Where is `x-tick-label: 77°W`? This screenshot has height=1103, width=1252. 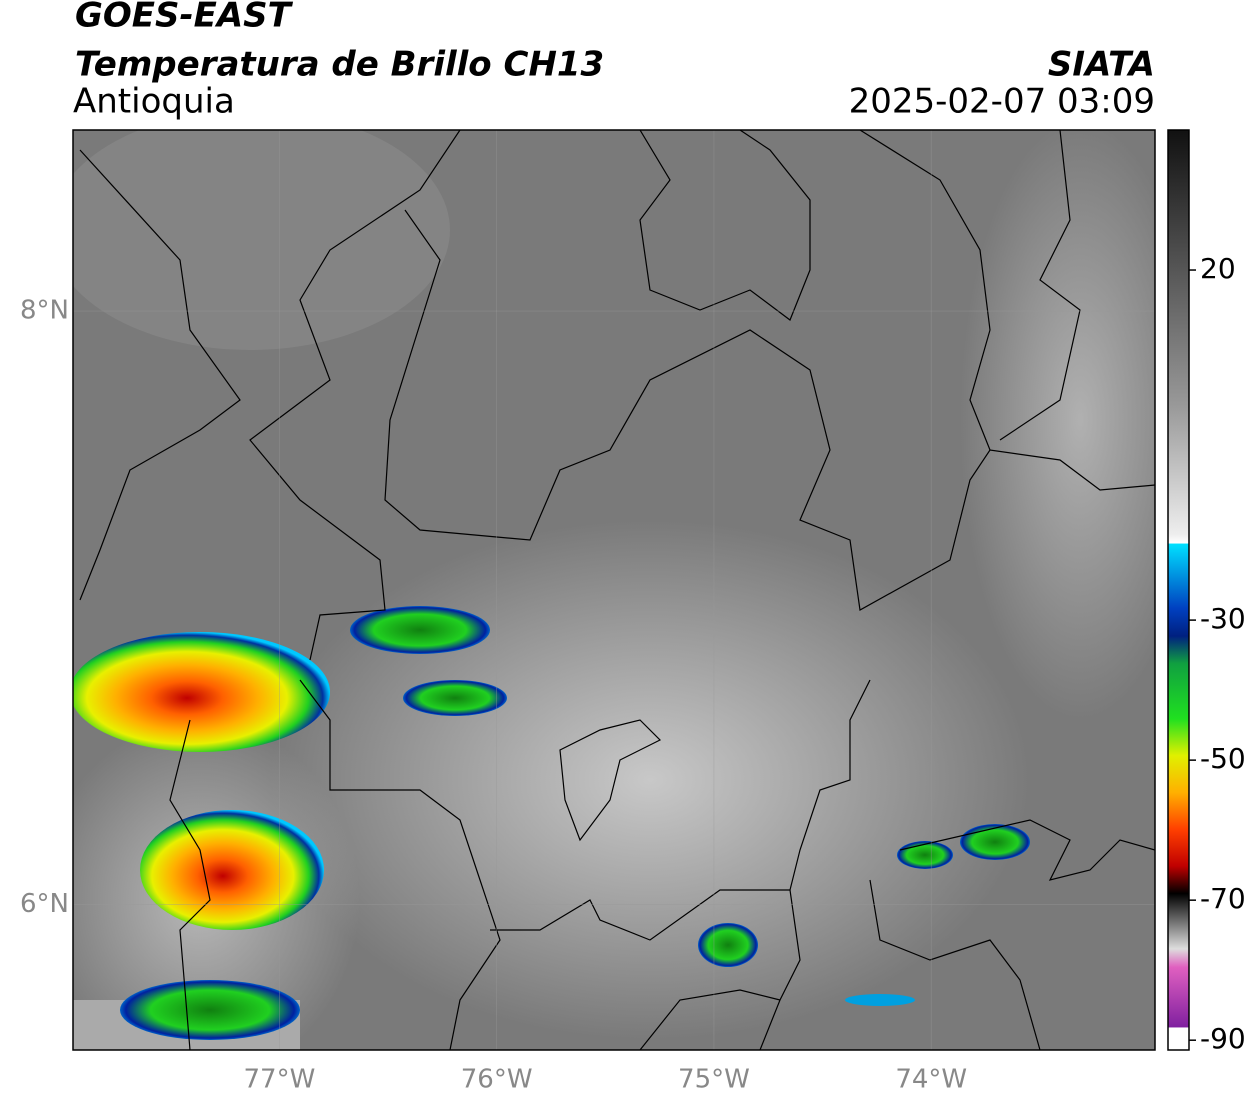 x-tick-label: 77°W is located at coordinates (280, 1080).